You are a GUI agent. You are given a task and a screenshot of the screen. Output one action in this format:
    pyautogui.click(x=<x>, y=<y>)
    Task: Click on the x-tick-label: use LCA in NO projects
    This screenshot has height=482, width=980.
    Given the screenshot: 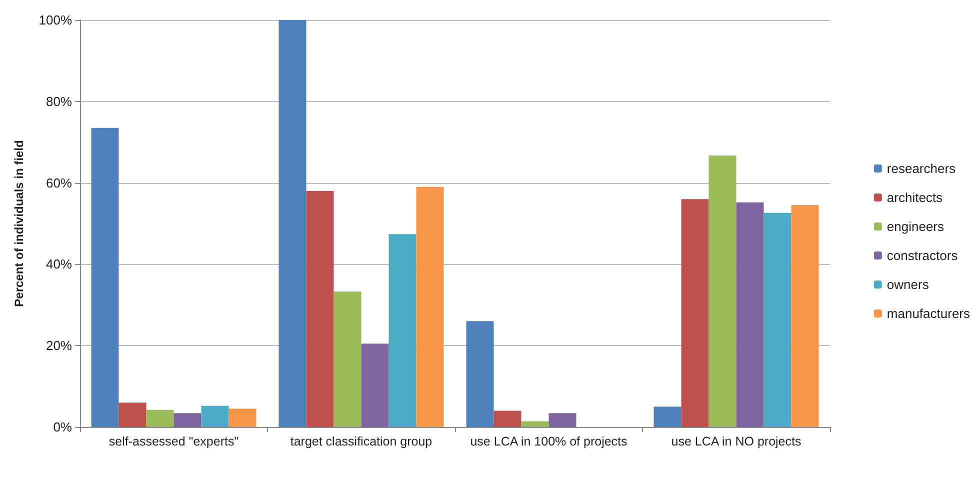 What is the action you would take?
    pyautogui.click(x=736, y=441)
    